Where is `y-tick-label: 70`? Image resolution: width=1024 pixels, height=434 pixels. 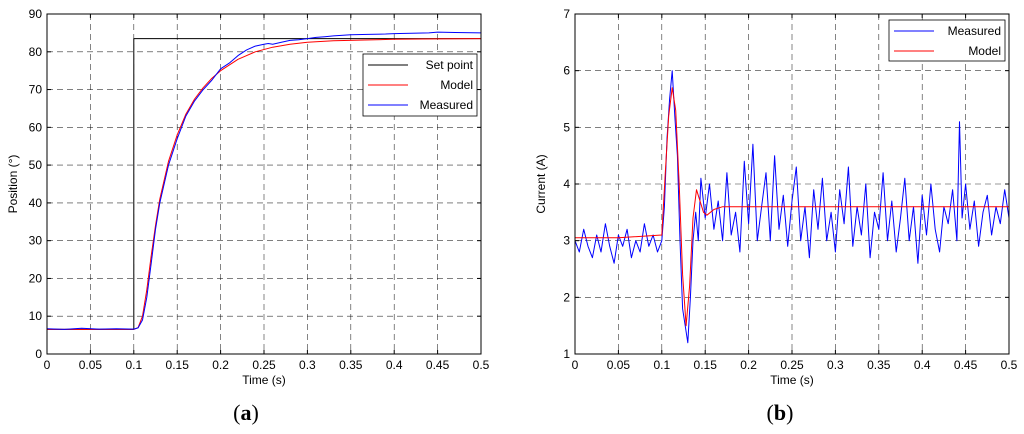 y-tick-label: 70 is located at coordinates (36, 90).